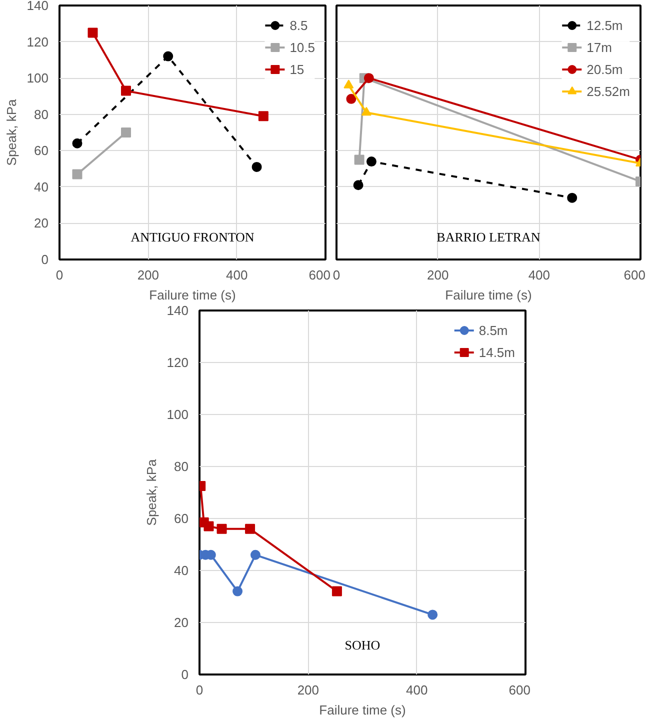 The width and height of the screenshot is (652, 726). Describe the element at coordinates (362, 645) in the screenshot. I see `annotation: SOHO` at that location.